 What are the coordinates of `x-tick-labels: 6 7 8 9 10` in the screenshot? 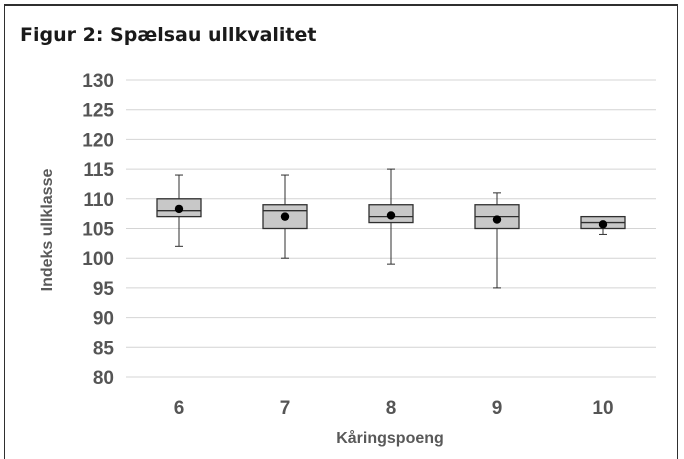 It's located at (394, 408).